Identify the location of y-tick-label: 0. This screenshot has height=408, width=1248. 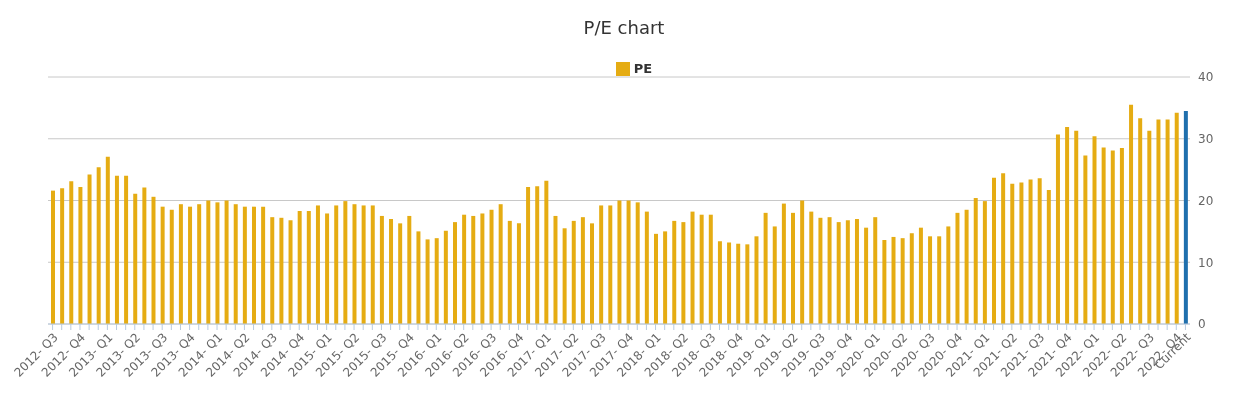
(1202, 324).